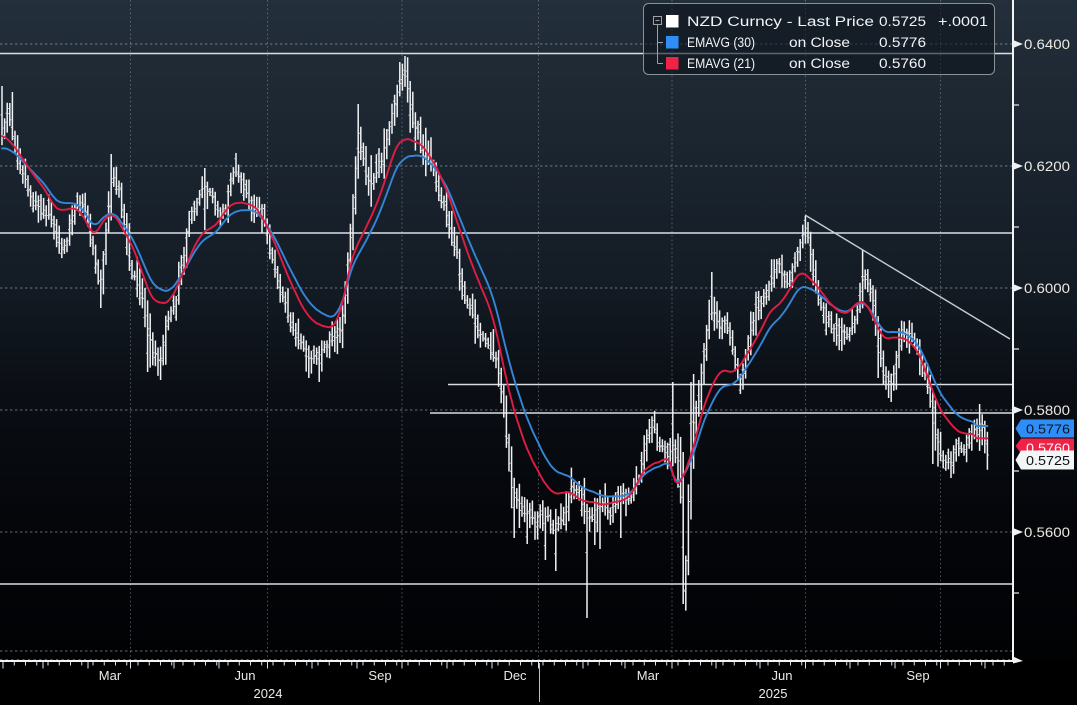 The image size is (1077, 705). I want to click on svg-text: 0.6200, so click(1047, 166).